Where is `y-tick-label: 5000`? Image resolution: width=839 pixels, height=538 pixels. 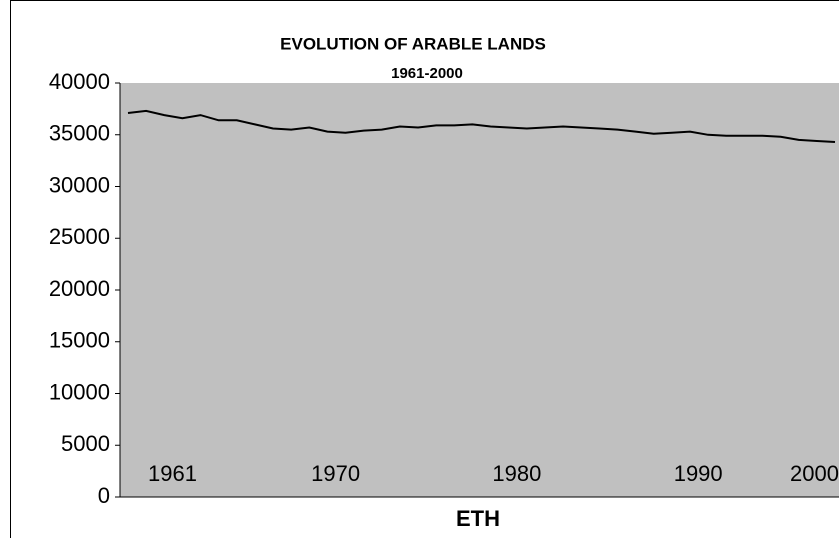
y-tick-label: 5000 is located at coordinates (85, 443).